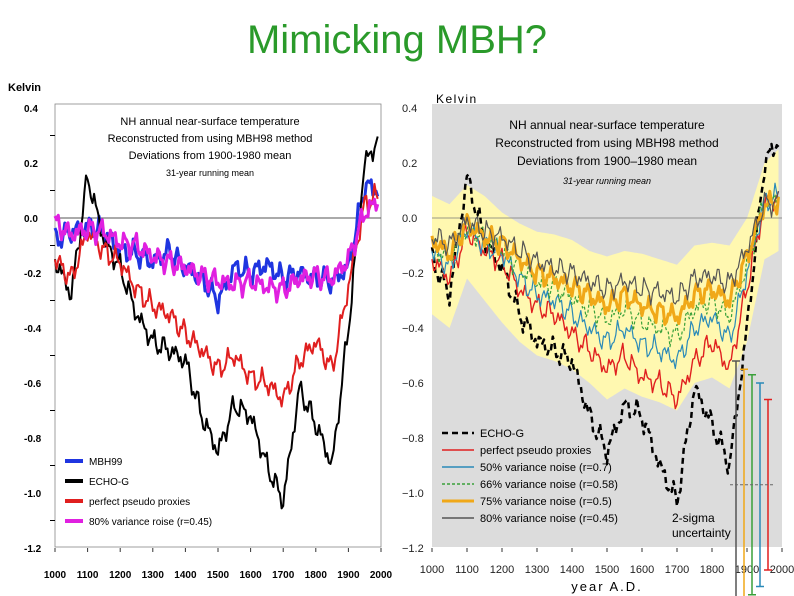 The image size is (794, 596). I want to click on left-unit-label: Kelvin, so click(24, 88).